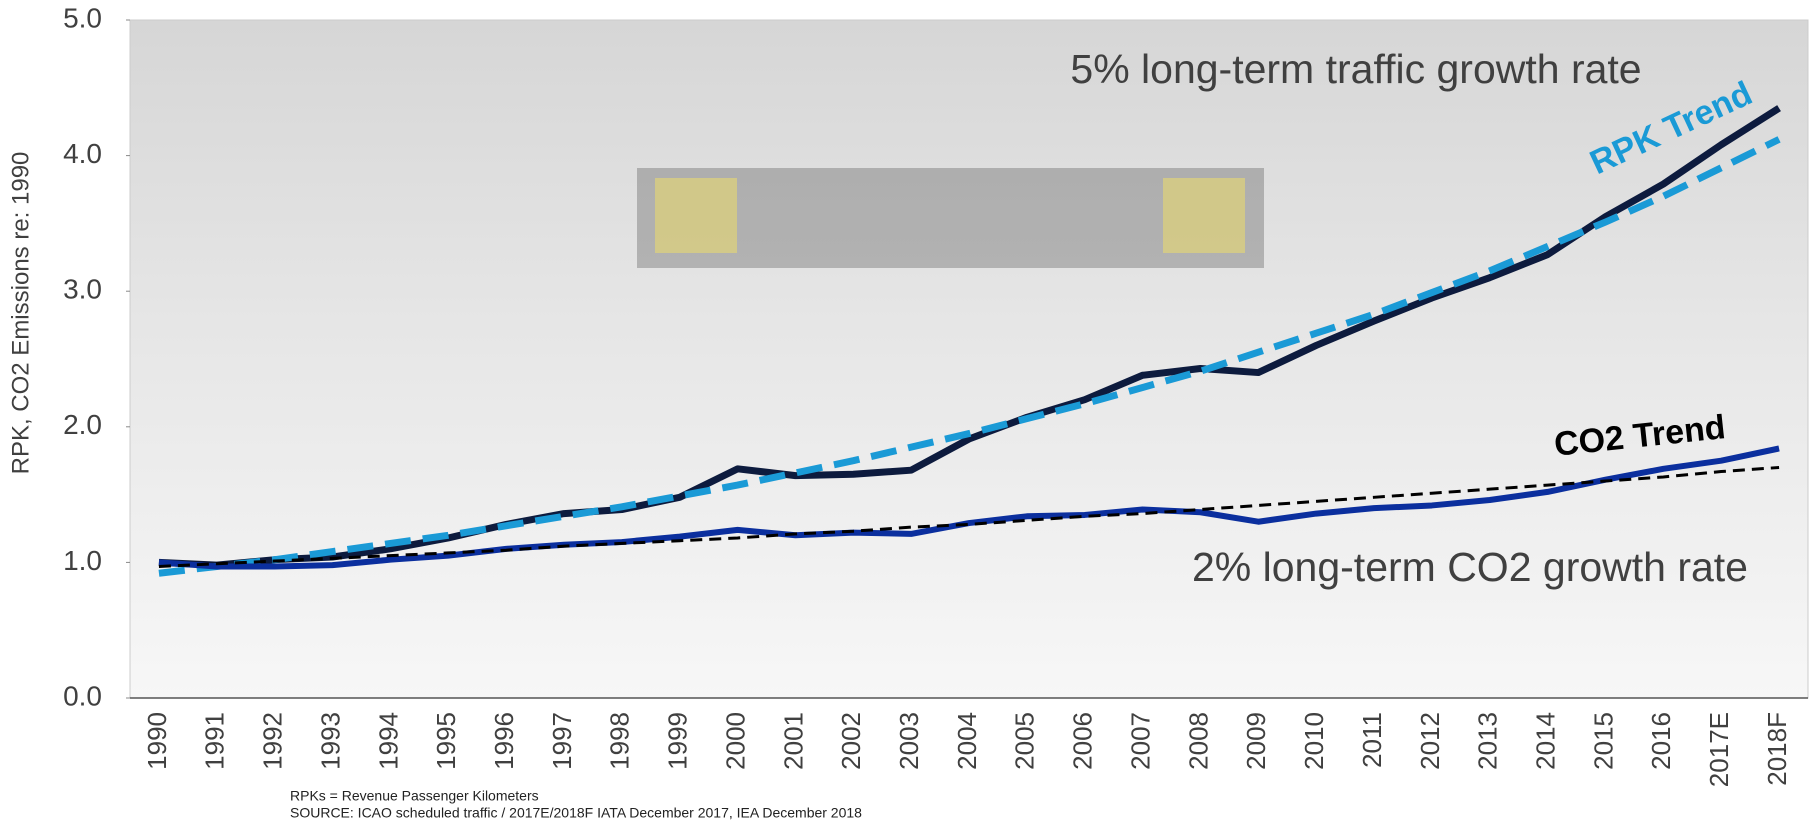  What do you see at coordinates (1198, 741) in the screenshot?
I see `x-tick-label: 2008` at bounding box center [1198, 741].